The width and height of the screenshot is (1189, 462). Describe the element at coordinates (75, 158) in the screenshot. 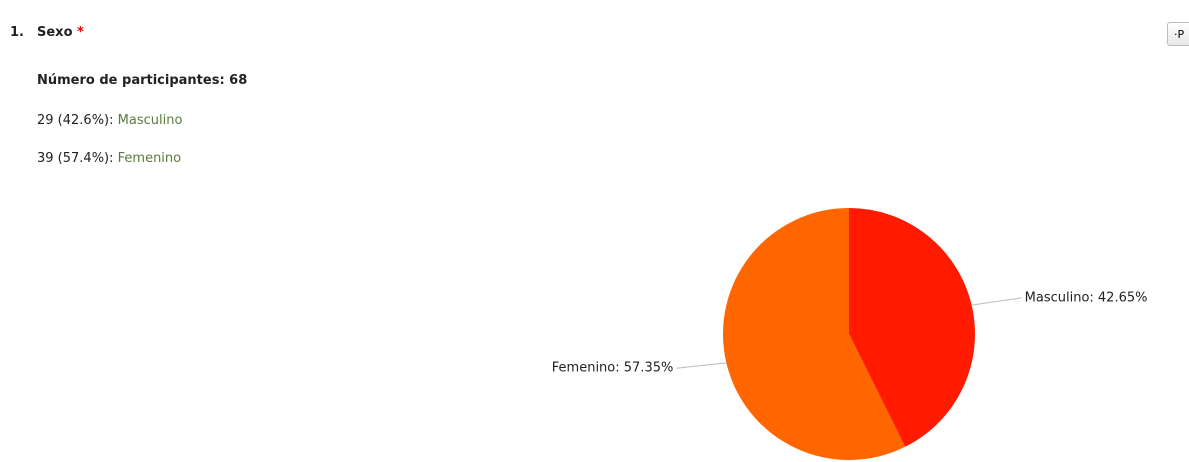

I see `response-count: 39 (57.4%):` at that location.